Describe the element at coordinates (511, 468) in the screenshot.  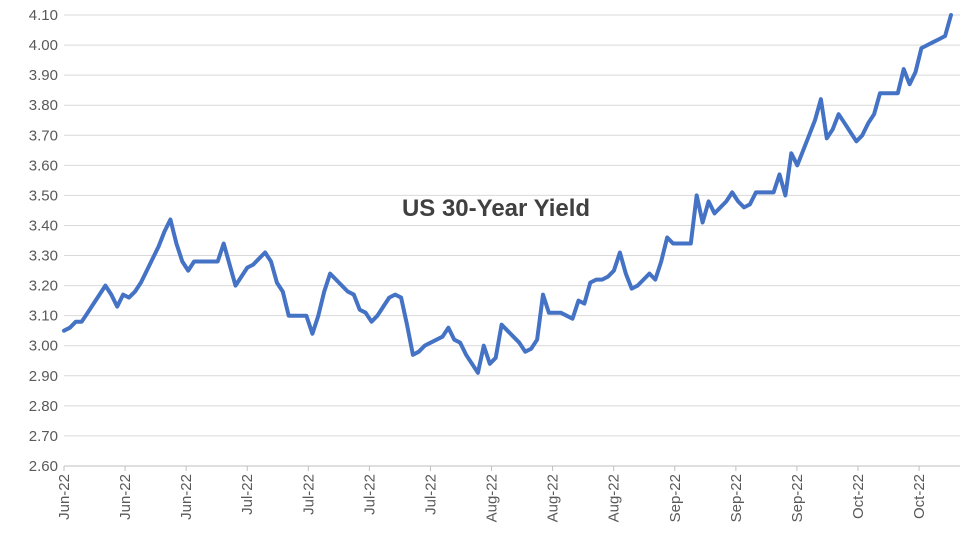
I see `axes` at that location.